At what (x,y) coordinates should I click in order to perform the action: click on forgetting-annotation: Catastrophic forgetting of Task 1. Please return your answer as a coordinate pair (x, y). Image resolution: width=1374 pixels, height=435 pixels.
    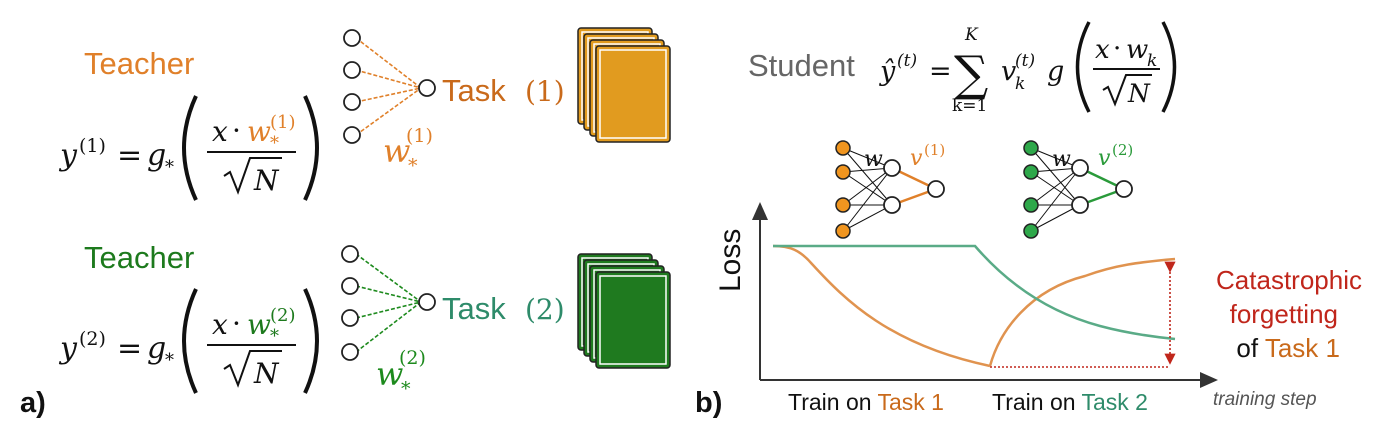
    Looking at the image, I should click on (1289, 314).